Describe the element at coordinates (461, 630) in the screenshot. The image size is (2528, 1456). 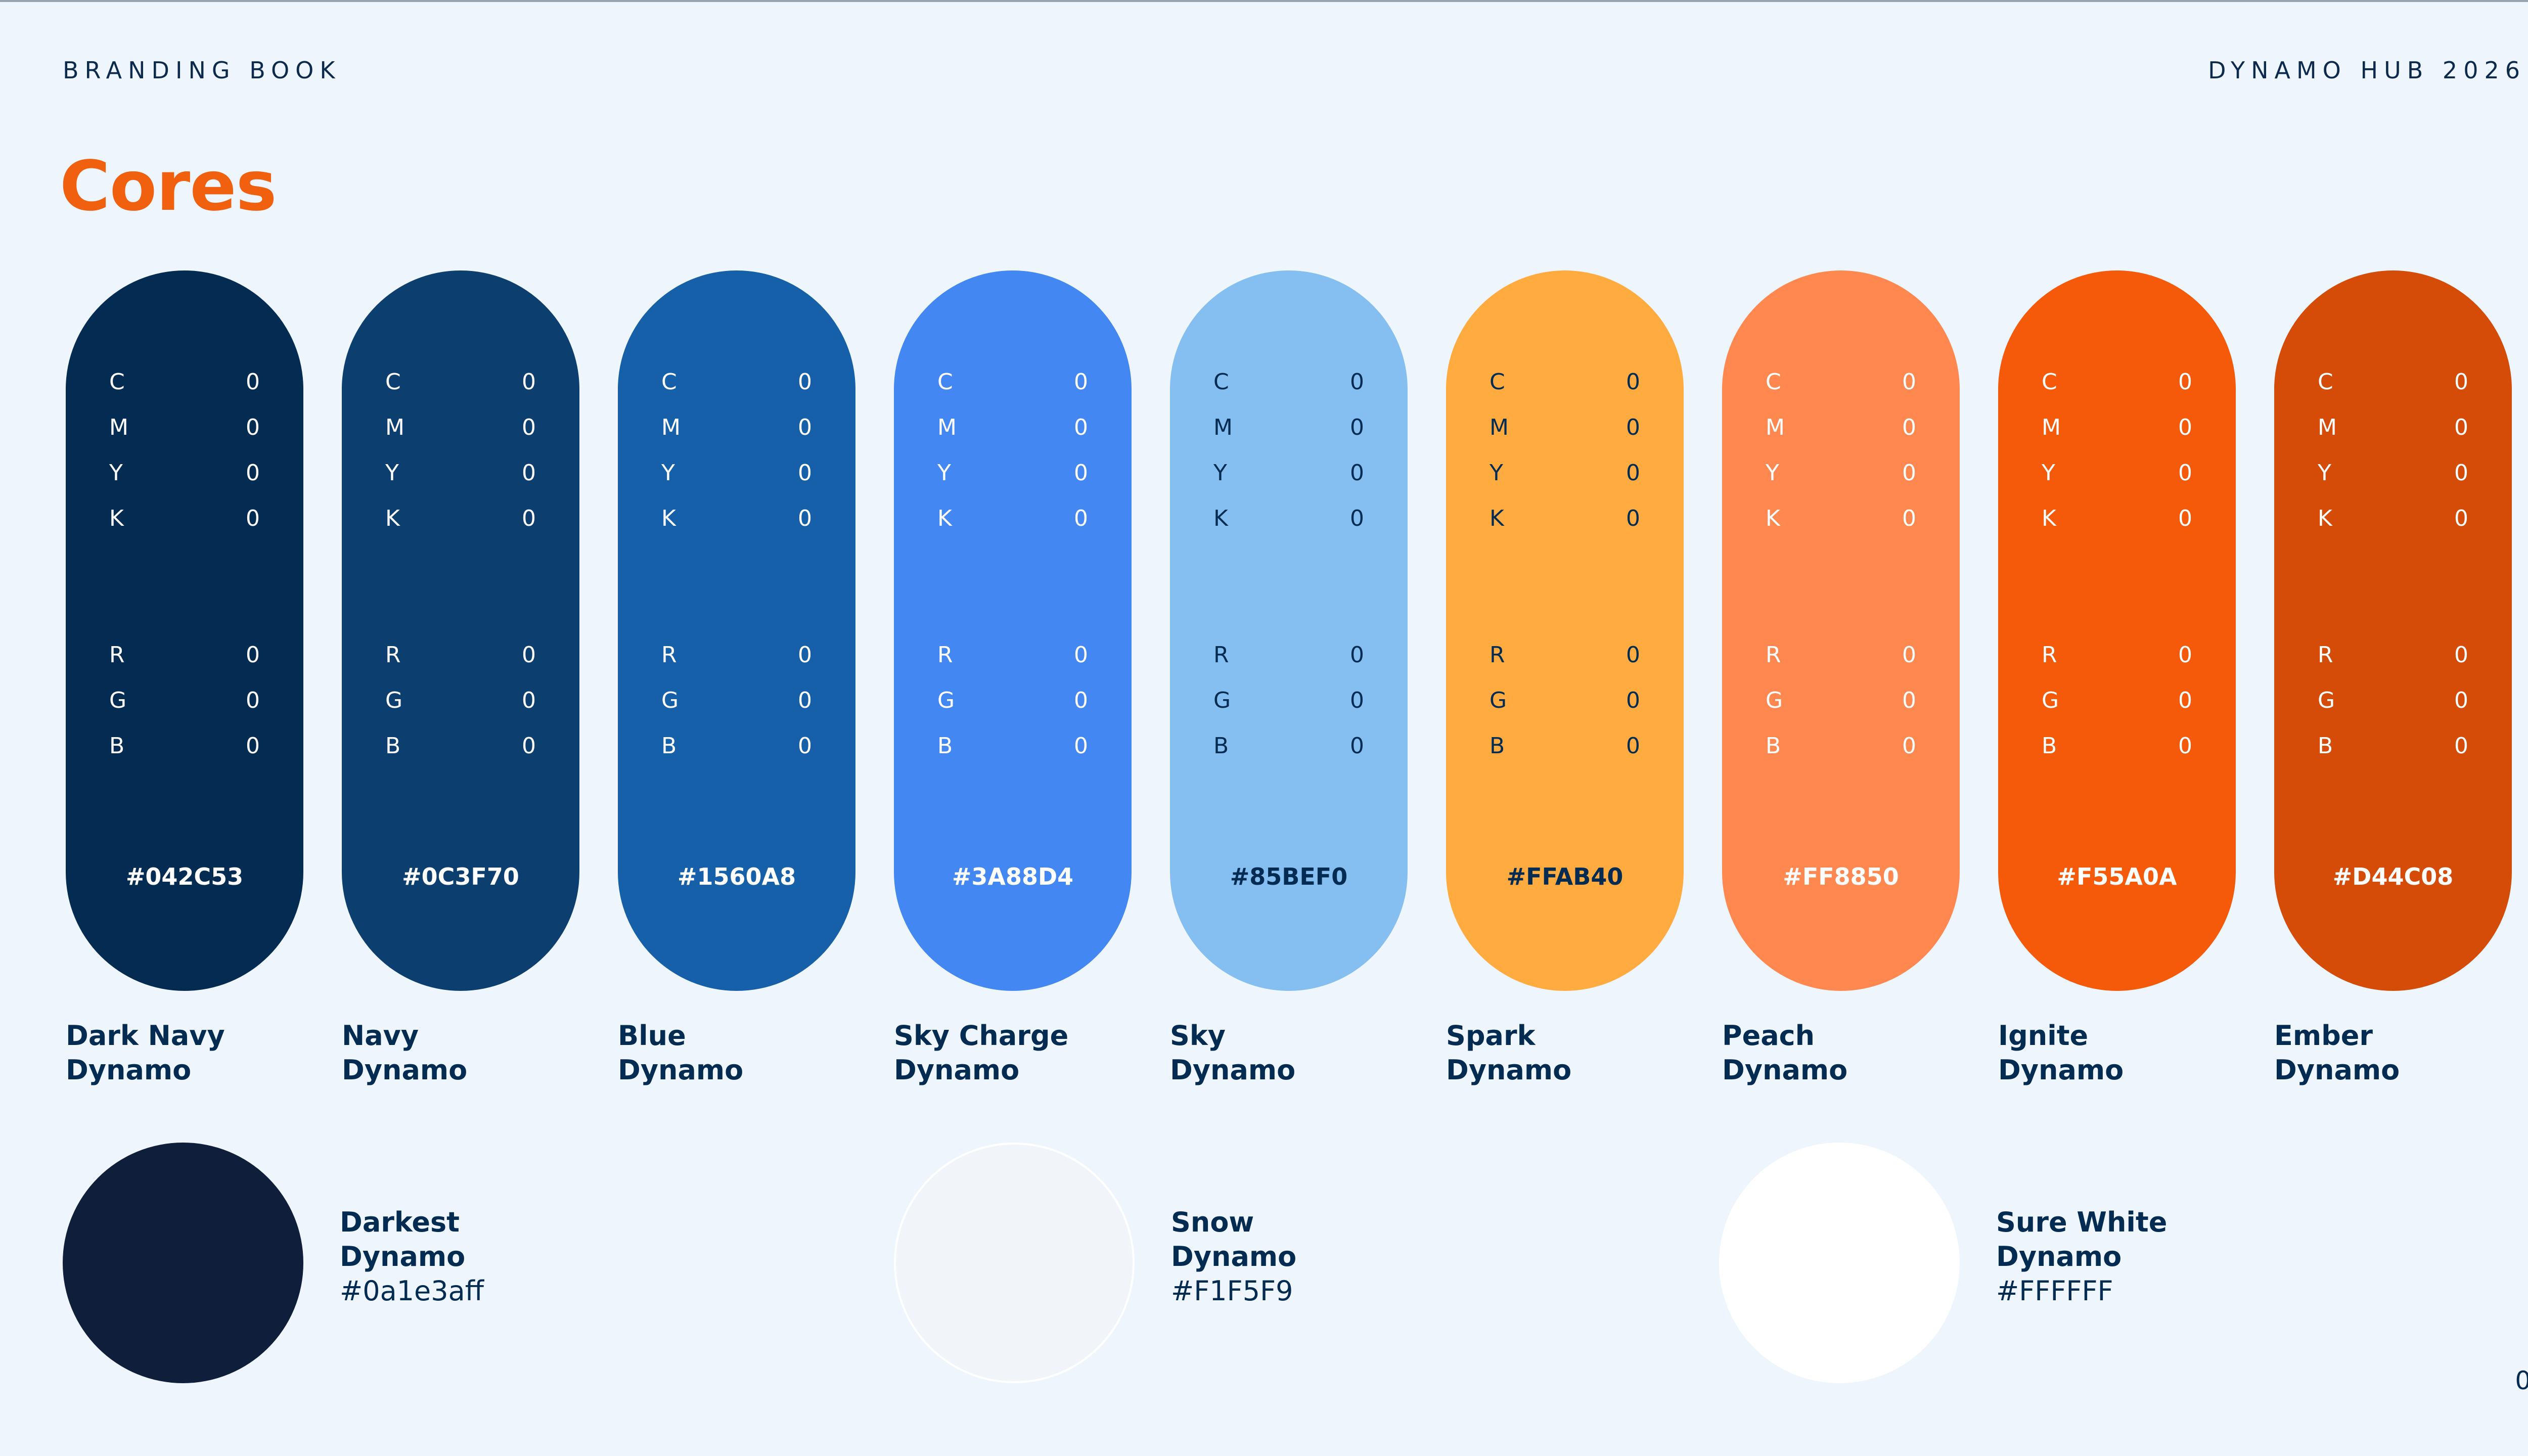
I see `color-pill: C 0 M 0 Y 0 K 0 R 0 G 0 B 0 #0C3F70` at that location.